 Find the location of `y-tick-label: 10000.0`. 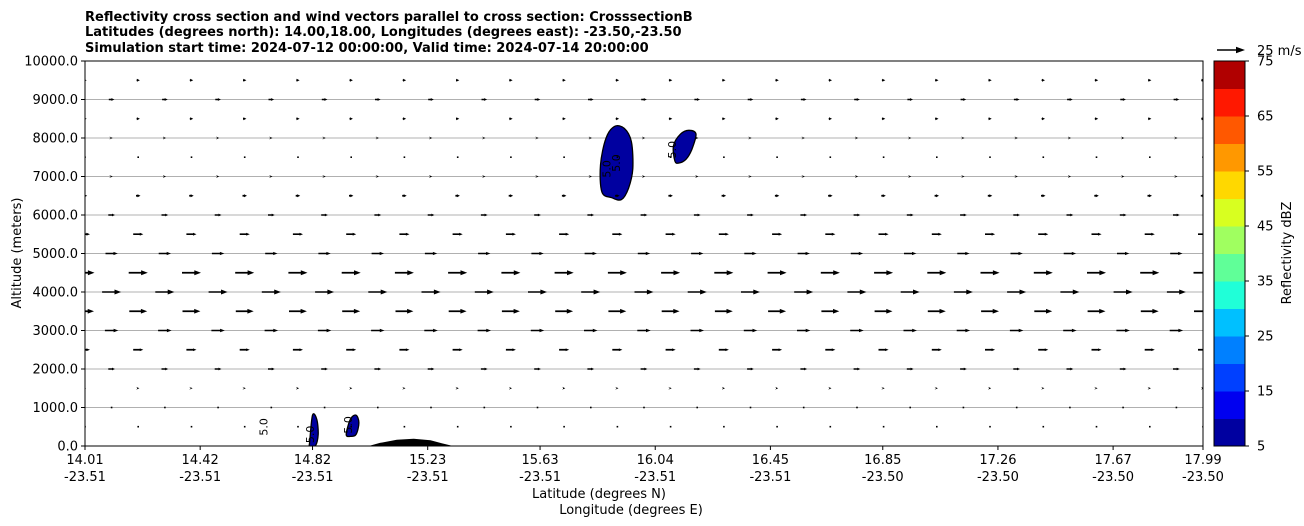

y-tick-label: 10000.0 is located at coordinates (51, 62).